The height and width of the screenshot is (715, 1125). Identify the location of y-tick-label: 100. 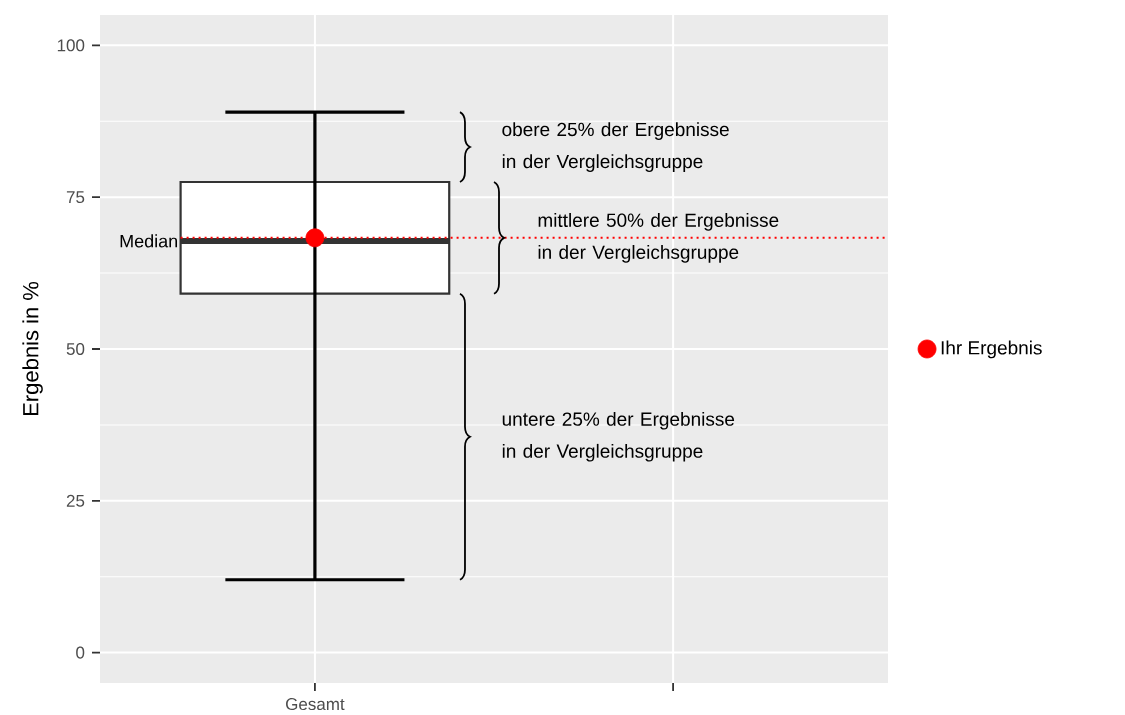
(71, 45).